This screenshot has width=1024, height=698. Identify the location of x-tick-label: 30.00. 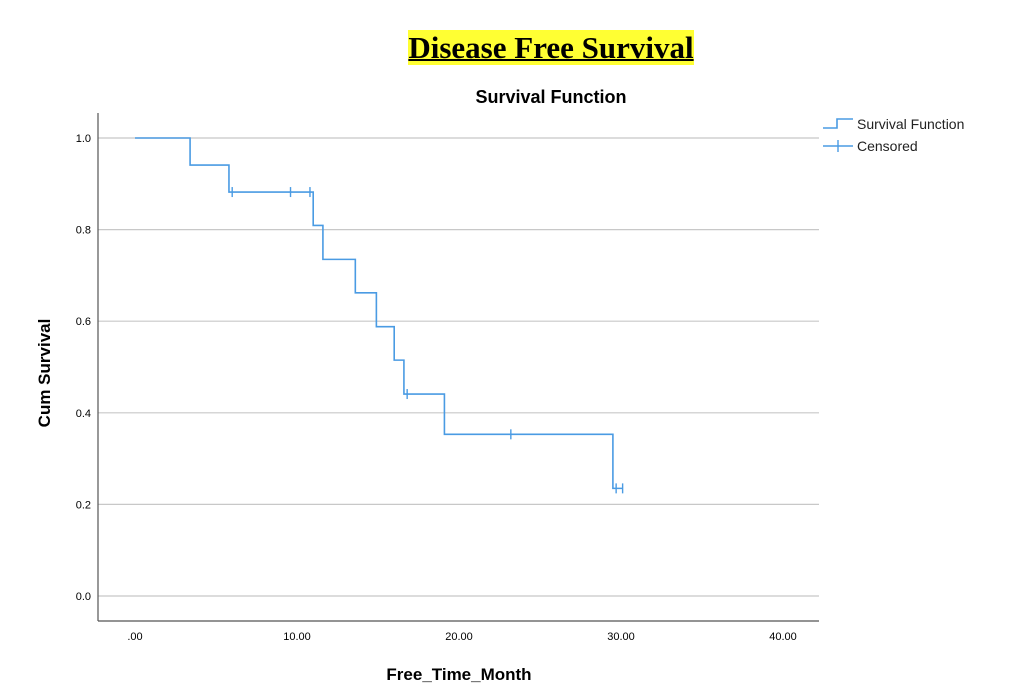
(621, 637).